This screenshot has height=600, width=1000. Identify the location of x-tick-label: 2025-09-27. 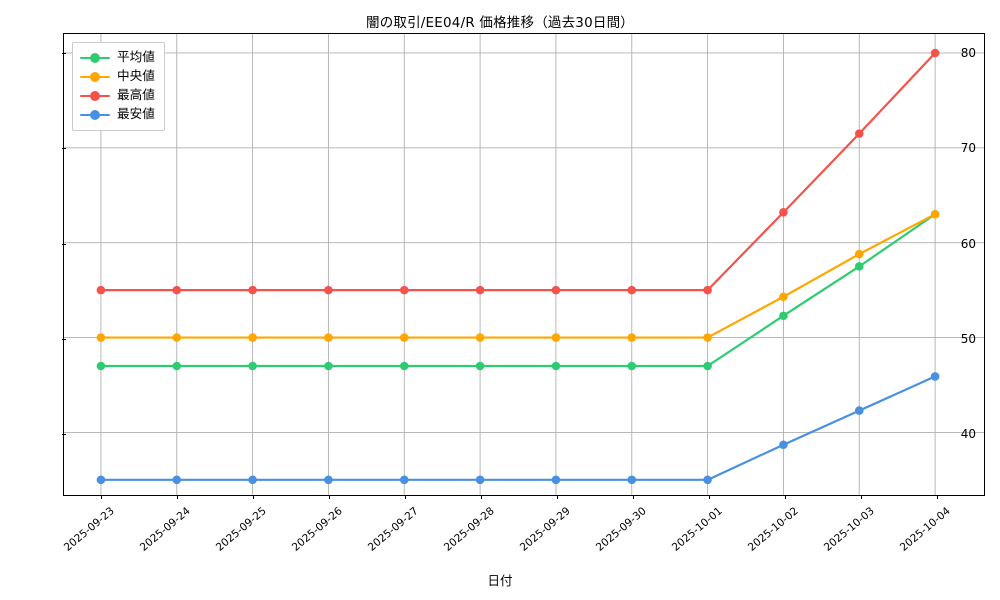
(393, 529).